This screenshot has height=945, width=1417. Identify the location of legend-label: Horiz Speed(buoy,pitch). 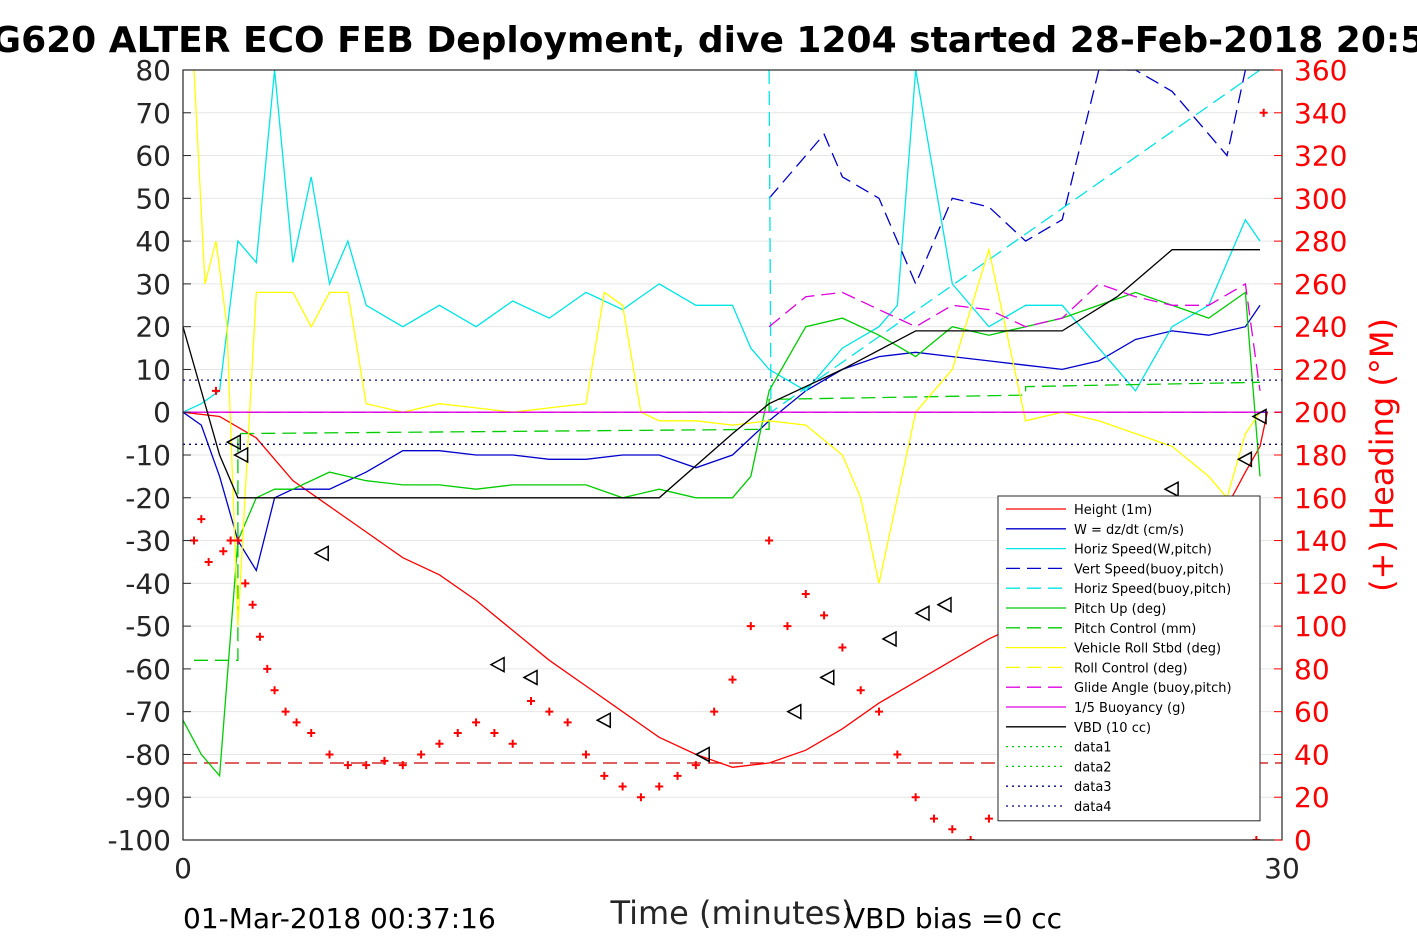
(1152, 589).